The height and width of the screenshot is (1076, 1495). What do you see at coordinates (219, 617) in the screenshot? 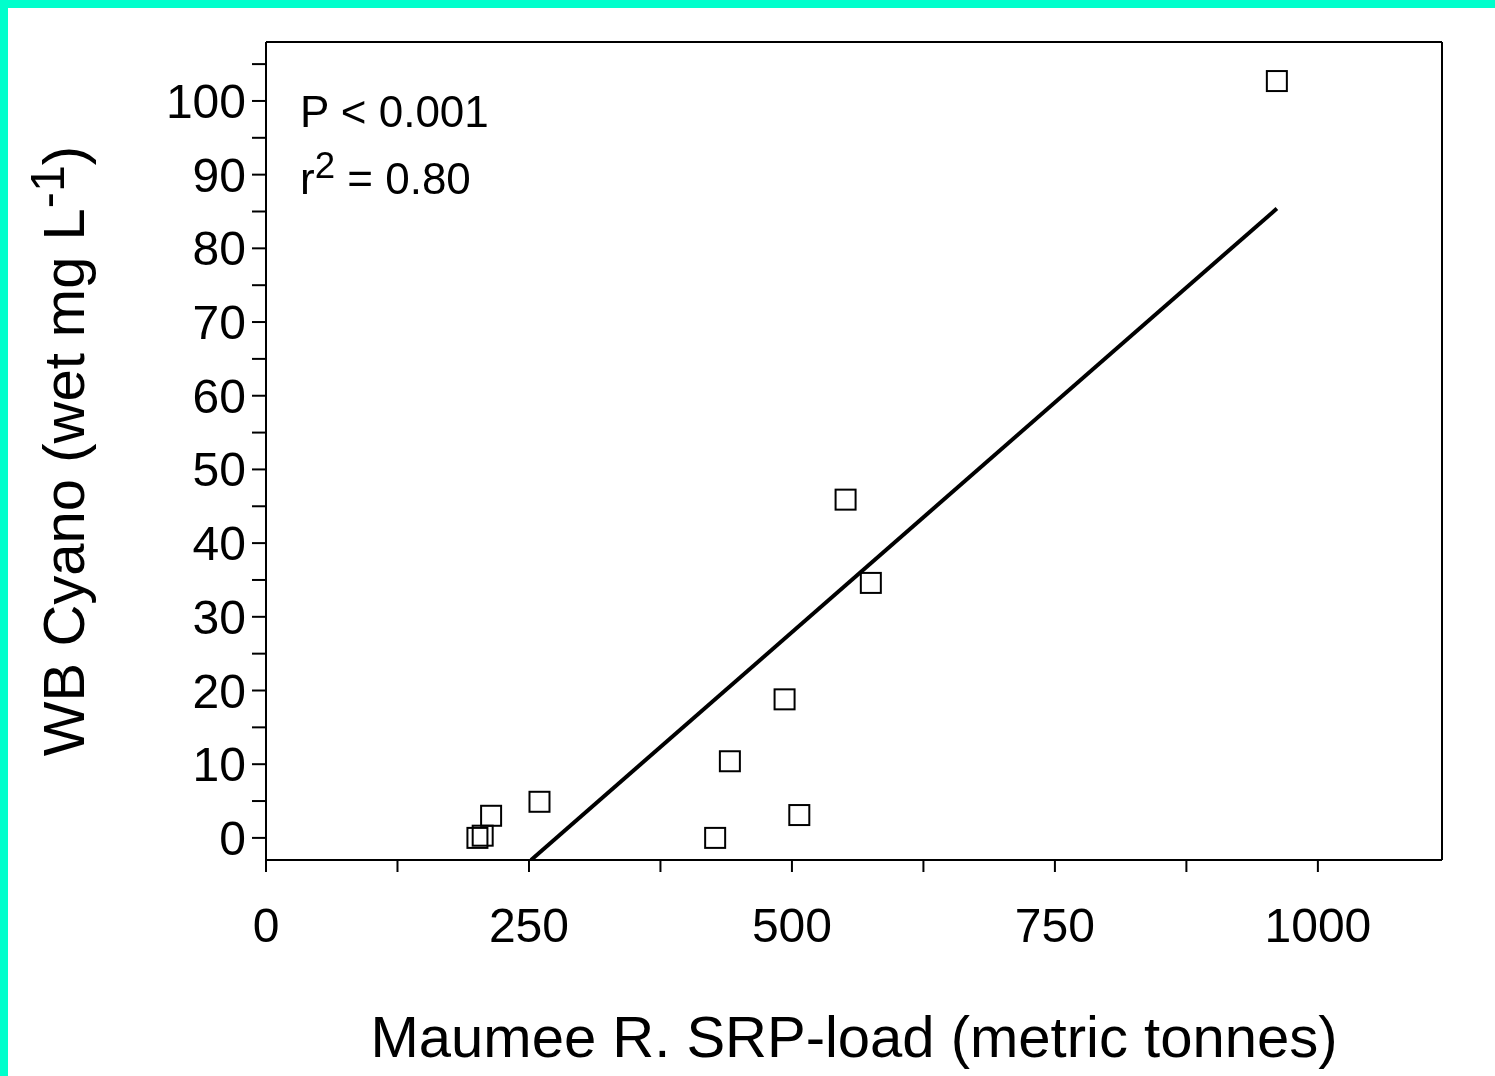
I see `y-tick-label: 30` at bounding box center [219, 617].